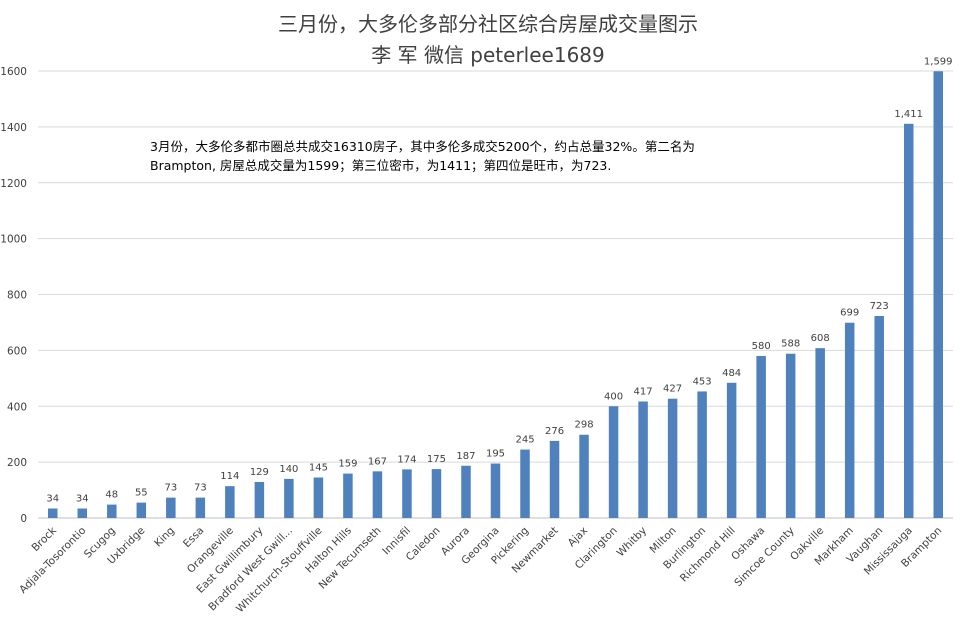  Describe the element at coordinates (377, 461) in the screenshot. I see `data-label: 167` at that location.